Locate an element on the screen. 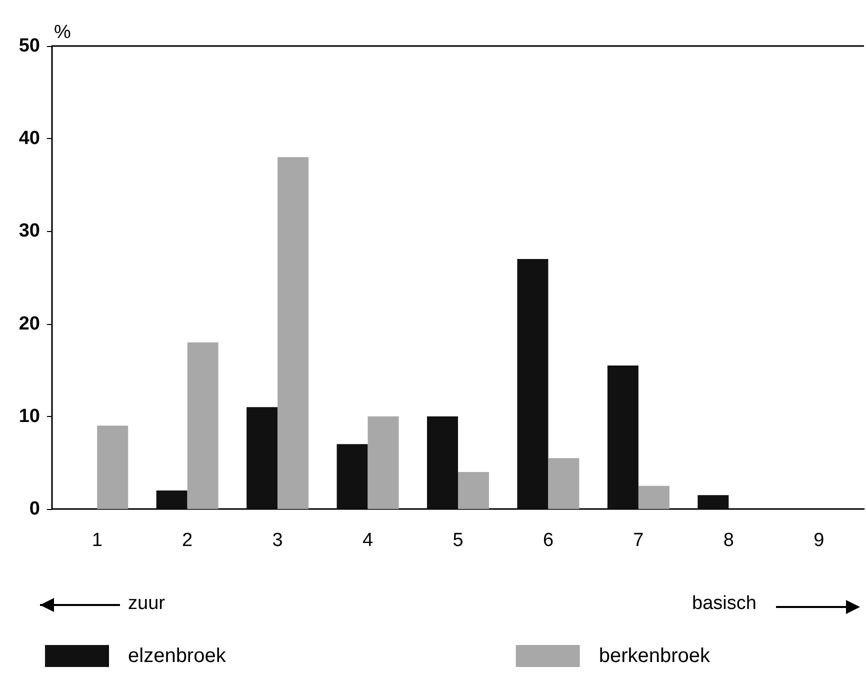  y-tick-label: 0 is located at coordinates (34, 509).